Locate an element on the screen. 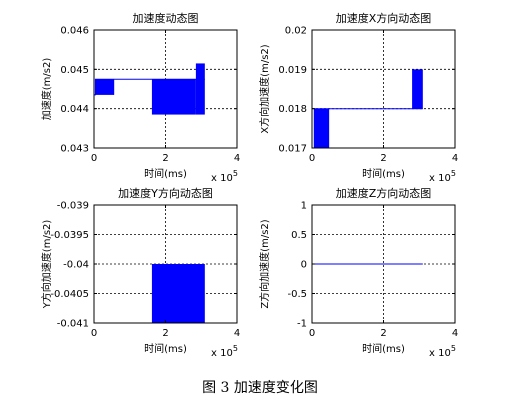  y-tick-label: -0.04 is located at coordinates (76, 265).